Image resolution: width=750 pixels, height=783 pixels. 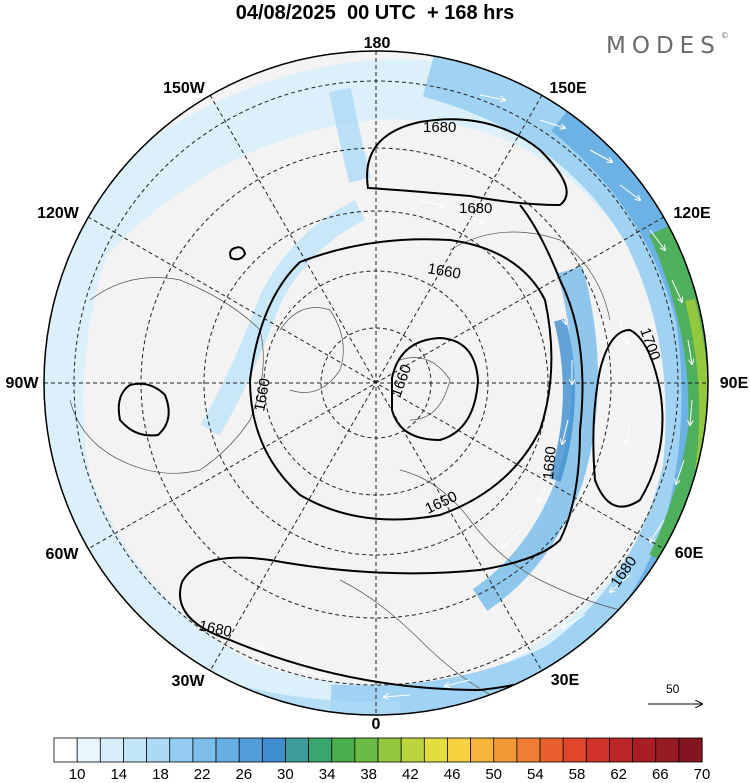 What do you see at coordinates (143, 409) in the screenshot?
I see `contour-1660-canada` at bounding box center [143, 409].